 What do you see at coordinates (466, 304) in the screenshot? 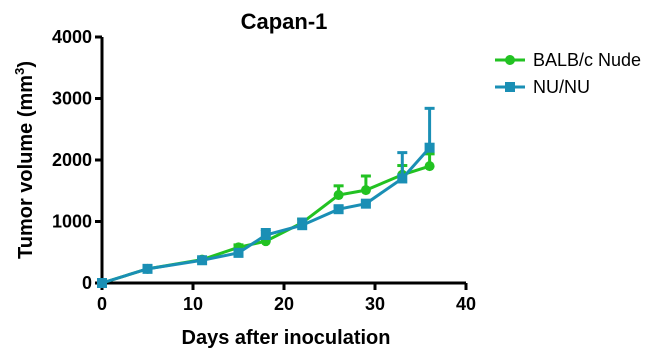
I see `x-tick-label: 40` at bounding box center [466, 304].